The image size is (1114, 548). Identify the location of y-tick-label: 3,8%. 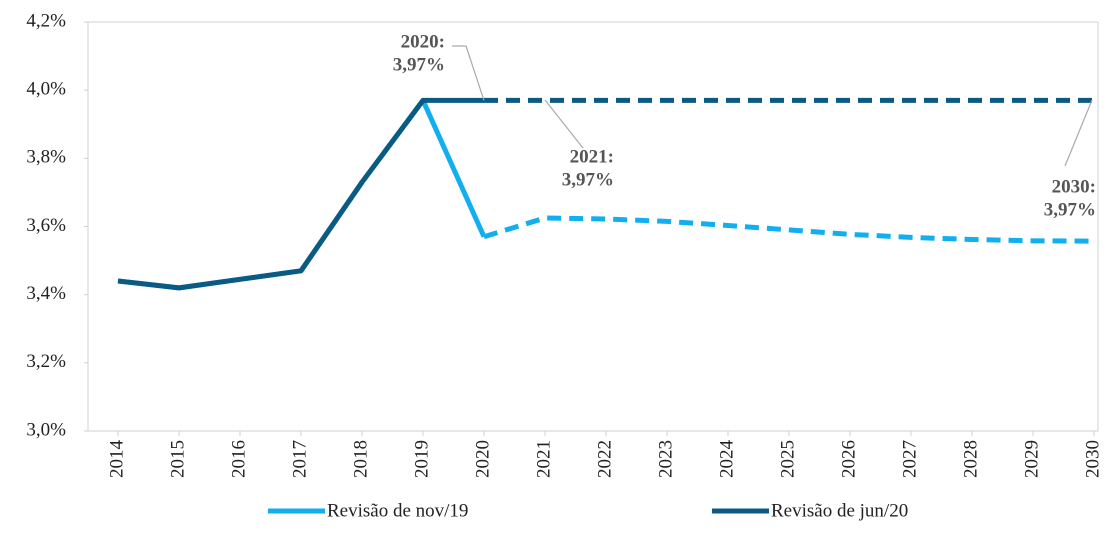
(46, 157).